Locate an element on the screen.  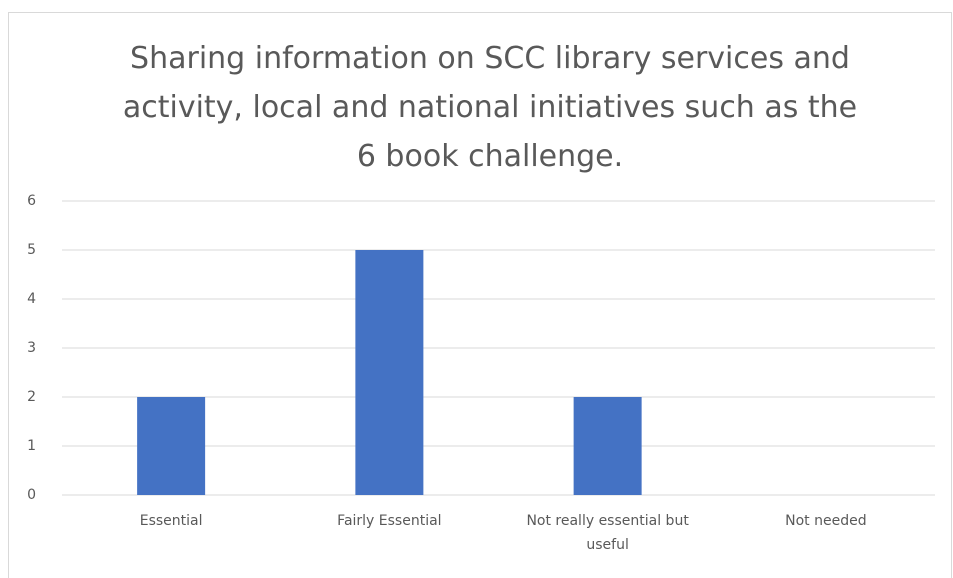
y-tick-label: 6 is located at coordinates (31, 201).